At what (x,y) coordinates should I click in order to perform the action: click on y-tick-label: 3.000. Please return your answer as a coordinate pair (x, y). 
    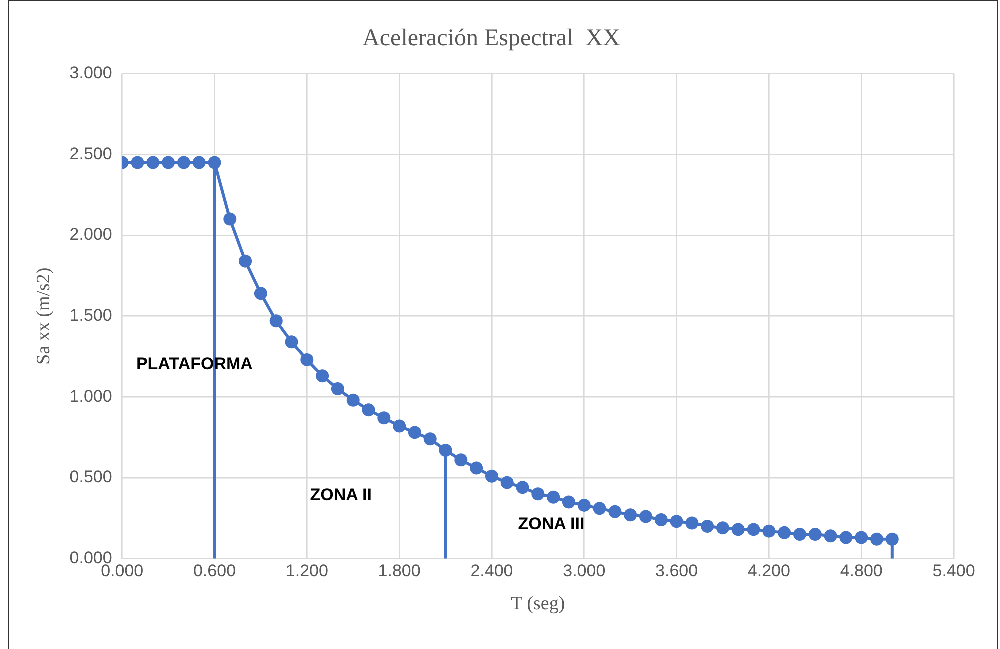
    Looking at the image, I should click on (91, 72).